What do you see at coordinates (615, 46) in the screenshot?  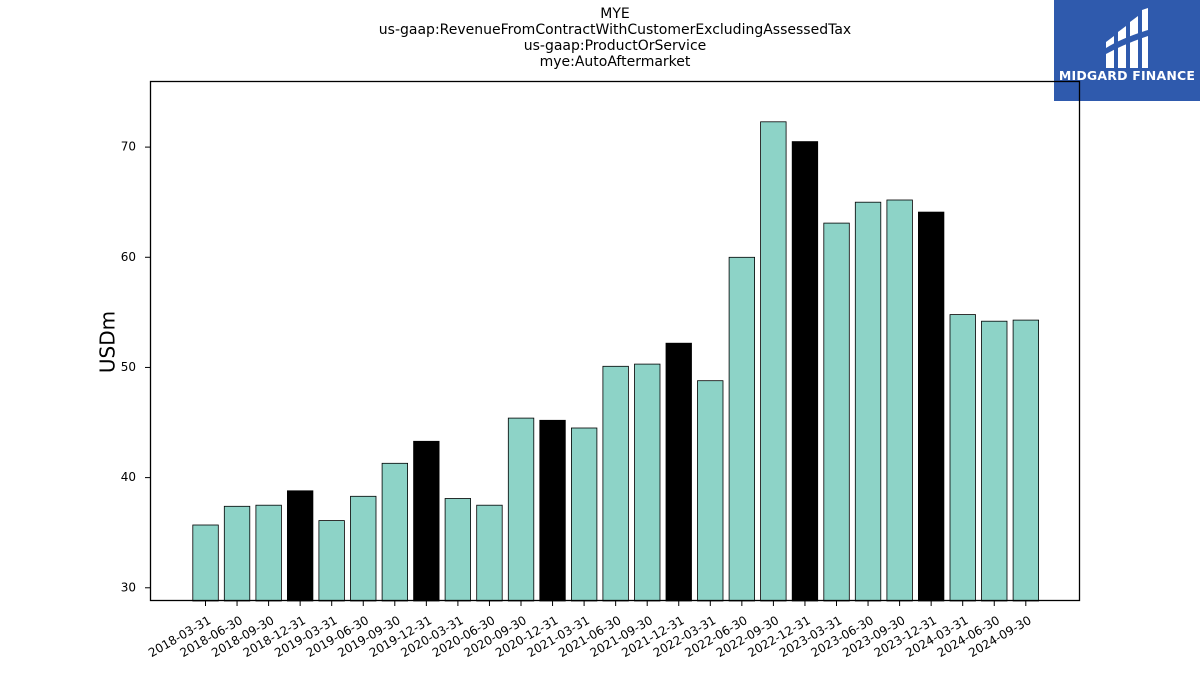 I see `title-line-axis: us-gaap:ProductOrService` at bounding box center [615, 46].